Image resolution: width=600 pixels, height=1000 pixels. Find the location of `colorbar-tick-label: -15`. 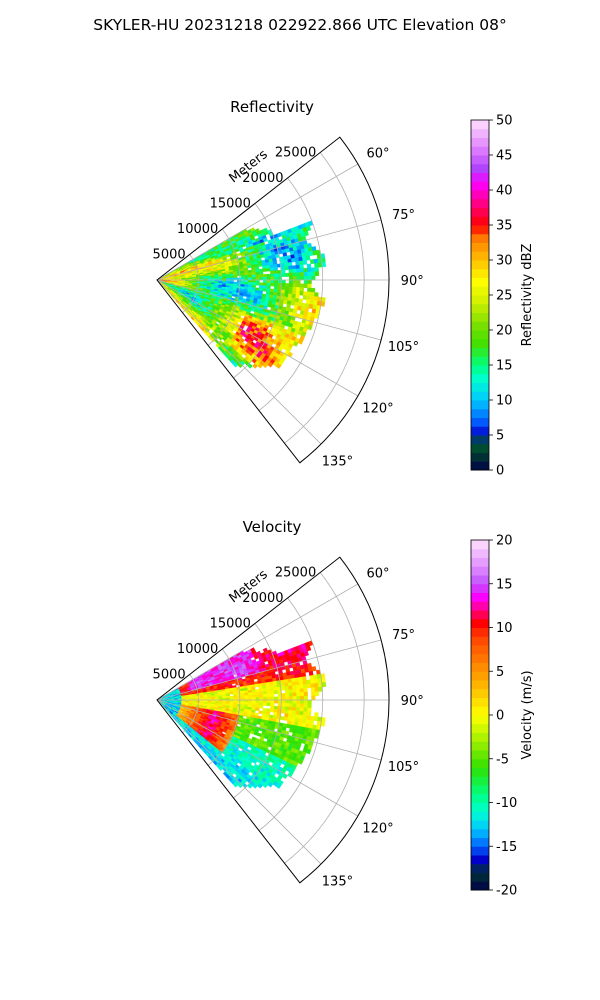

colorbar-tick-label: -15 is located at coordinates (506, 847).